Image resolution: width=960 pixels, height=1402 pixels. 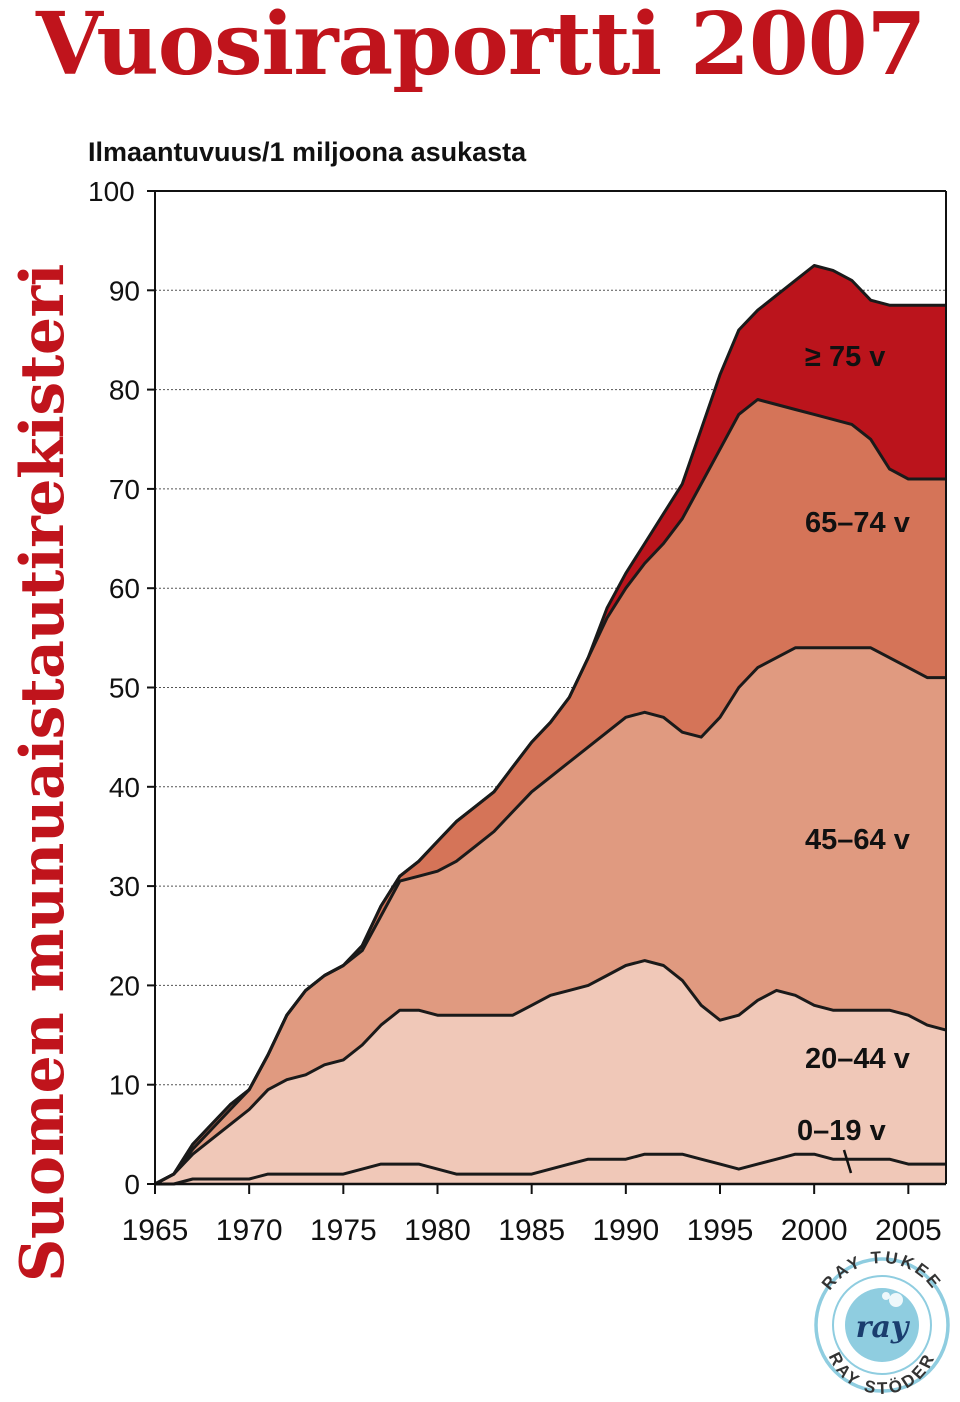 What do you see at coordinates (845, 357) in the screenshot?
I see `series-label-0: ≥ 75 v` at bounding box center [845, 357].